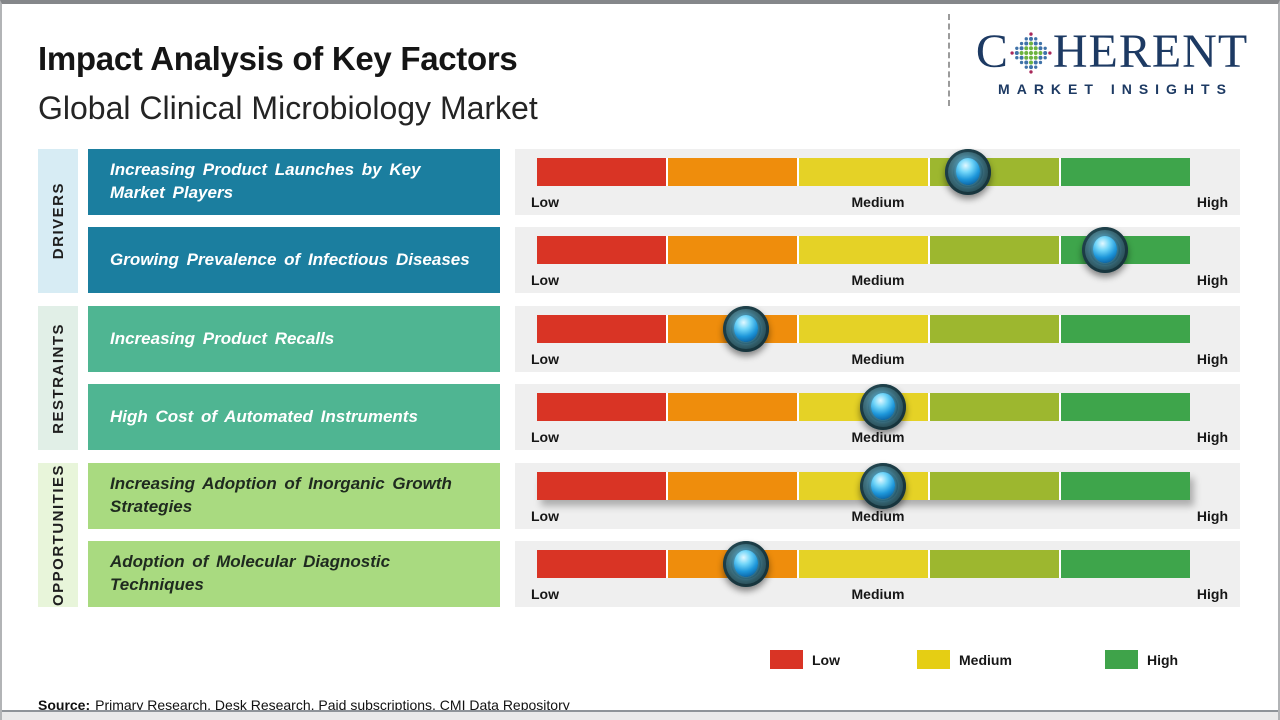  Describe the element at coordinates (222, 338) in the screenshot. I see `factor-label: Increasing Product Recalls` at that location.